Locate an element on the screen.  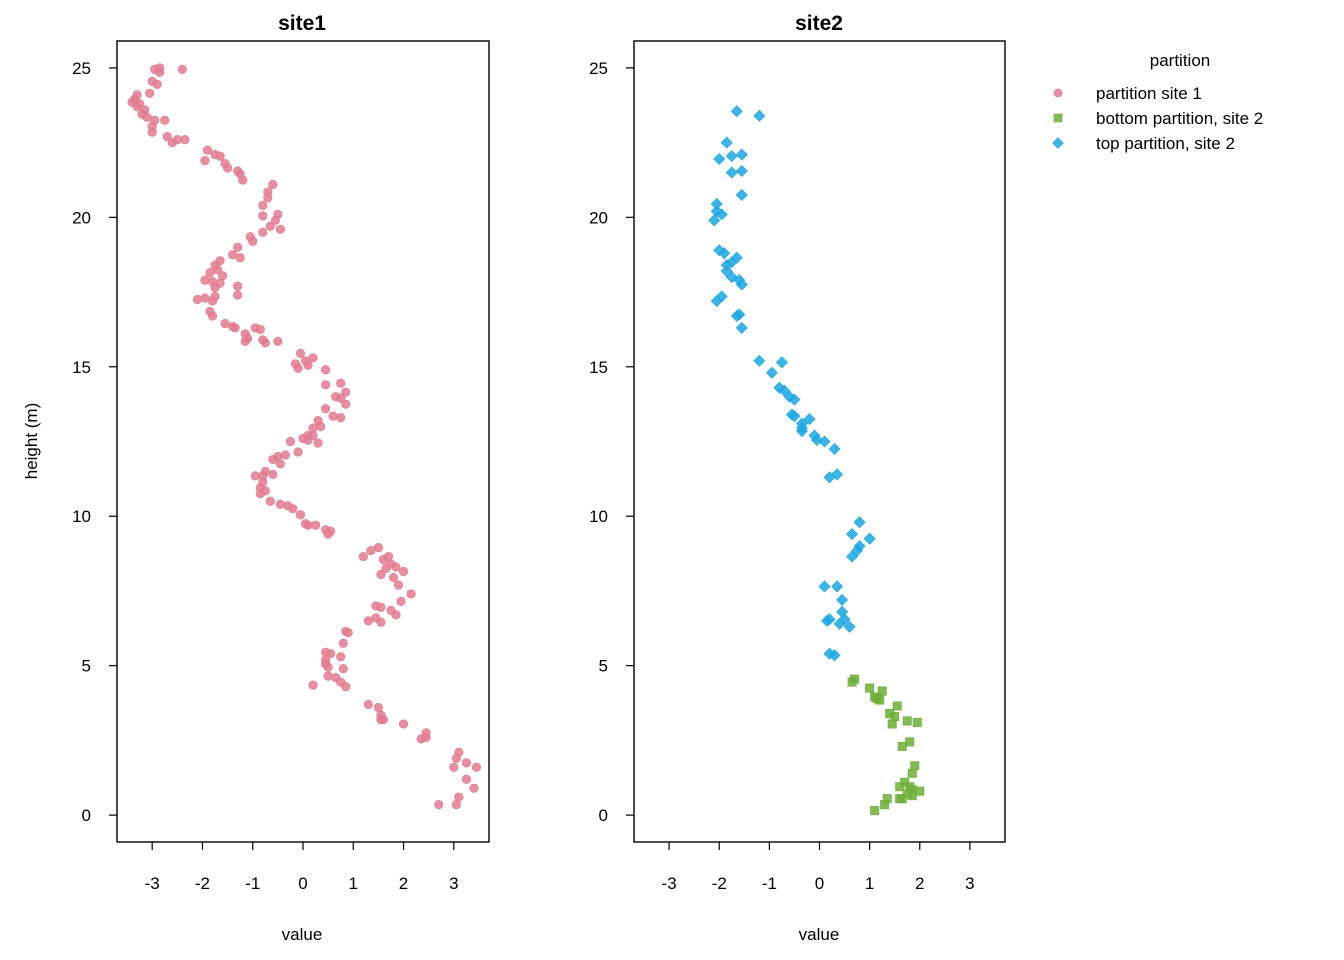
x-axis-label-site1: value is located at coordinates (302, 934).